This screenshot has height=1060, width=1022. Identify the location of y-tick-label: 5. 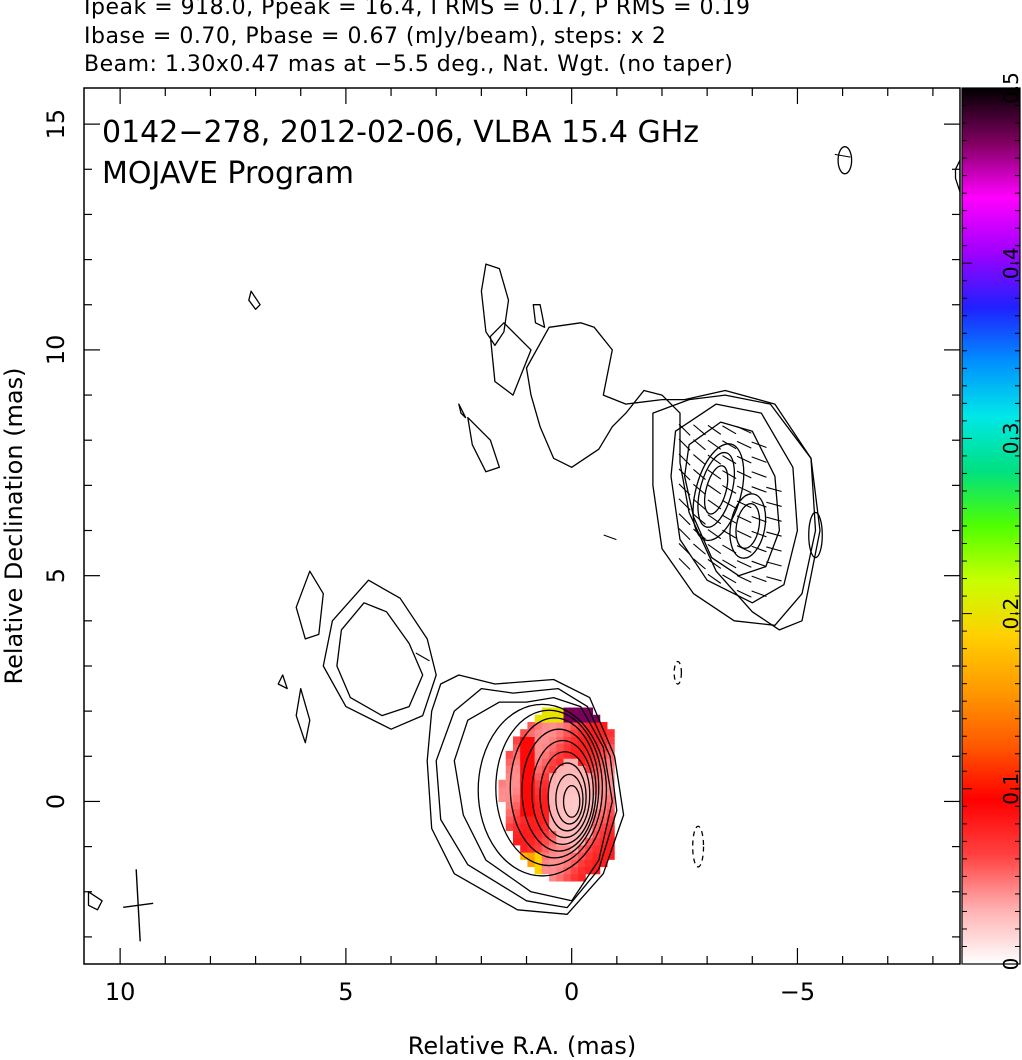
(56, 575).